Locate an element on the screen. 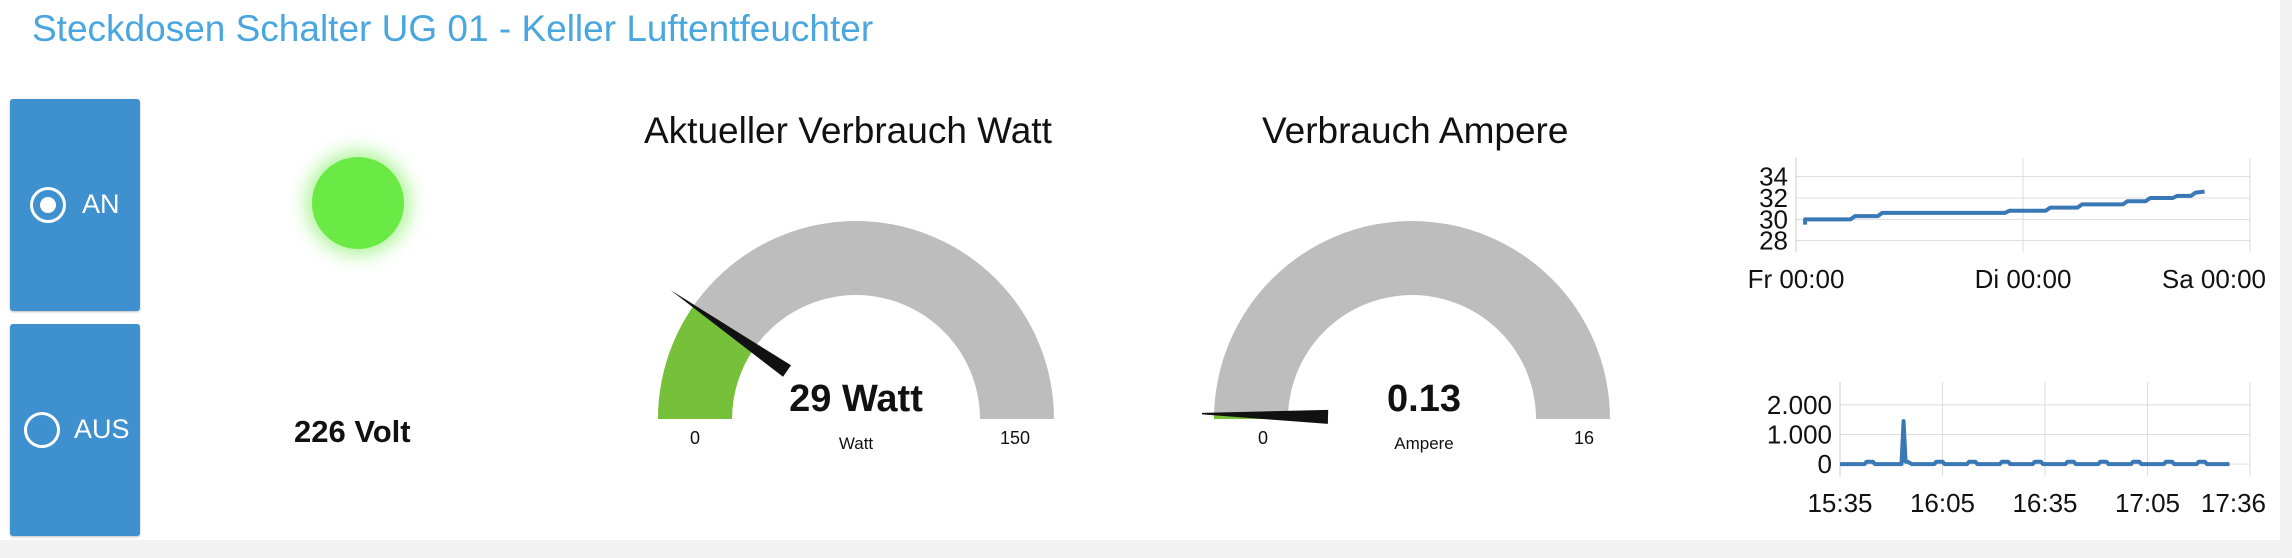 The width and height of the screenshot is (2292, 558). off-button: AUS is located at coordinates (75, 430).